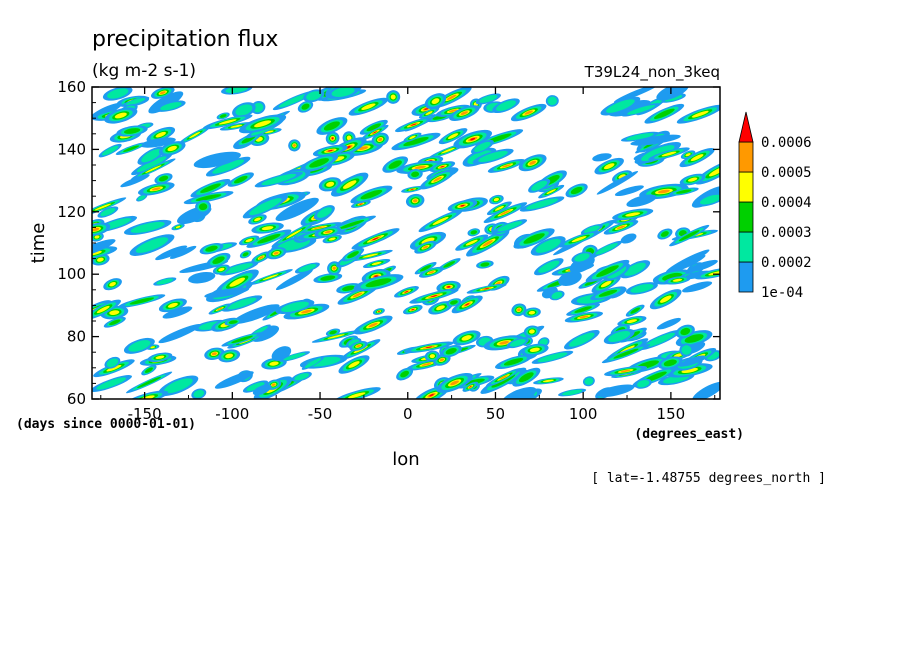 This screenshot has width=904, height=654. Describe the element at coordinates (38, 243) in the screenshot. I see `y-axis-label: time` at that location.